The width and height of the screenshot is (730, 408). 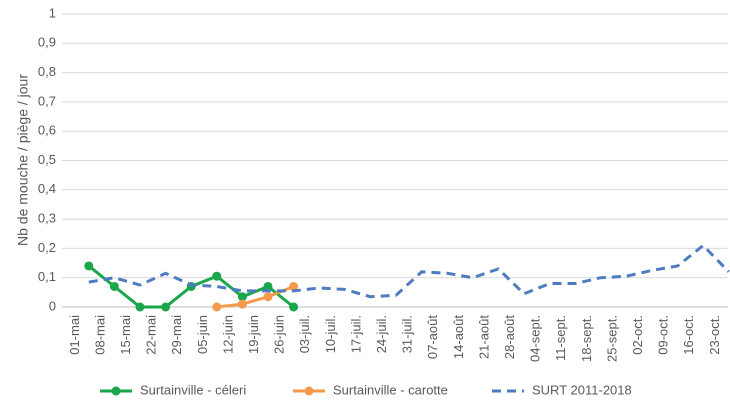 I want to click on x-tick-label: 19-juin, so click(x=253, y=334).